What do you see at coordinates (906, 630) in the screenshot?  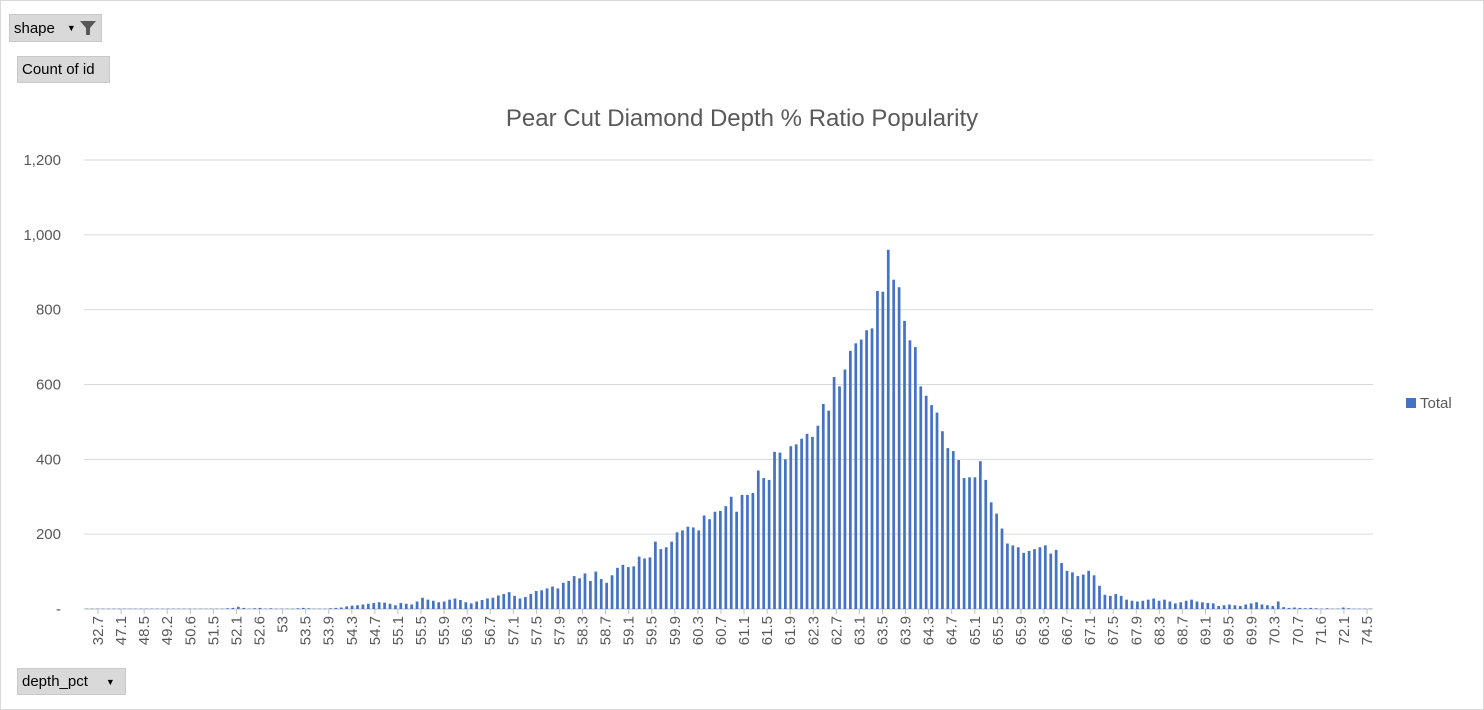 I see `x-tick-label: 63.9` at bounding box center [906, 630].